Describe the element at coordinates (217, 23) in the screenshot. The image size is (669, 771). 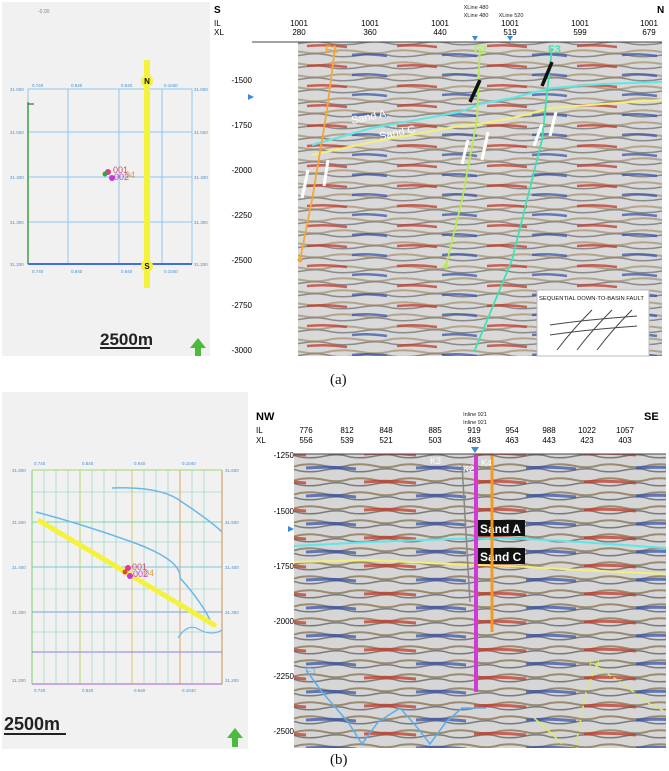
I see `il-label: IL` at that location.